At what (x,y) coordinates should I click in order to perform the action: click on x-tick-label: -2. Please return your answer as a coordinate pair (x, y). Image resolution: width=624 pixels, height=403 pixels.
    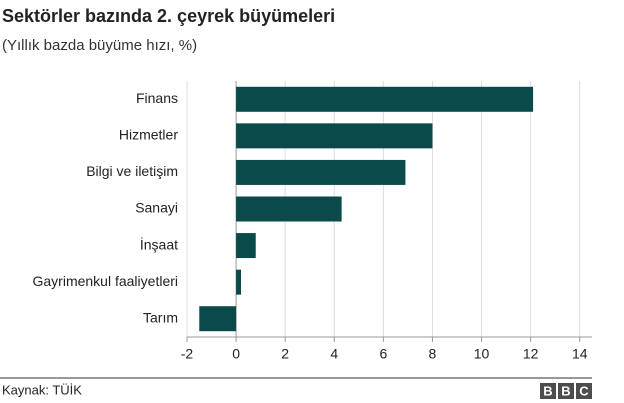
    Looking at the image, I should click on (187, 354).